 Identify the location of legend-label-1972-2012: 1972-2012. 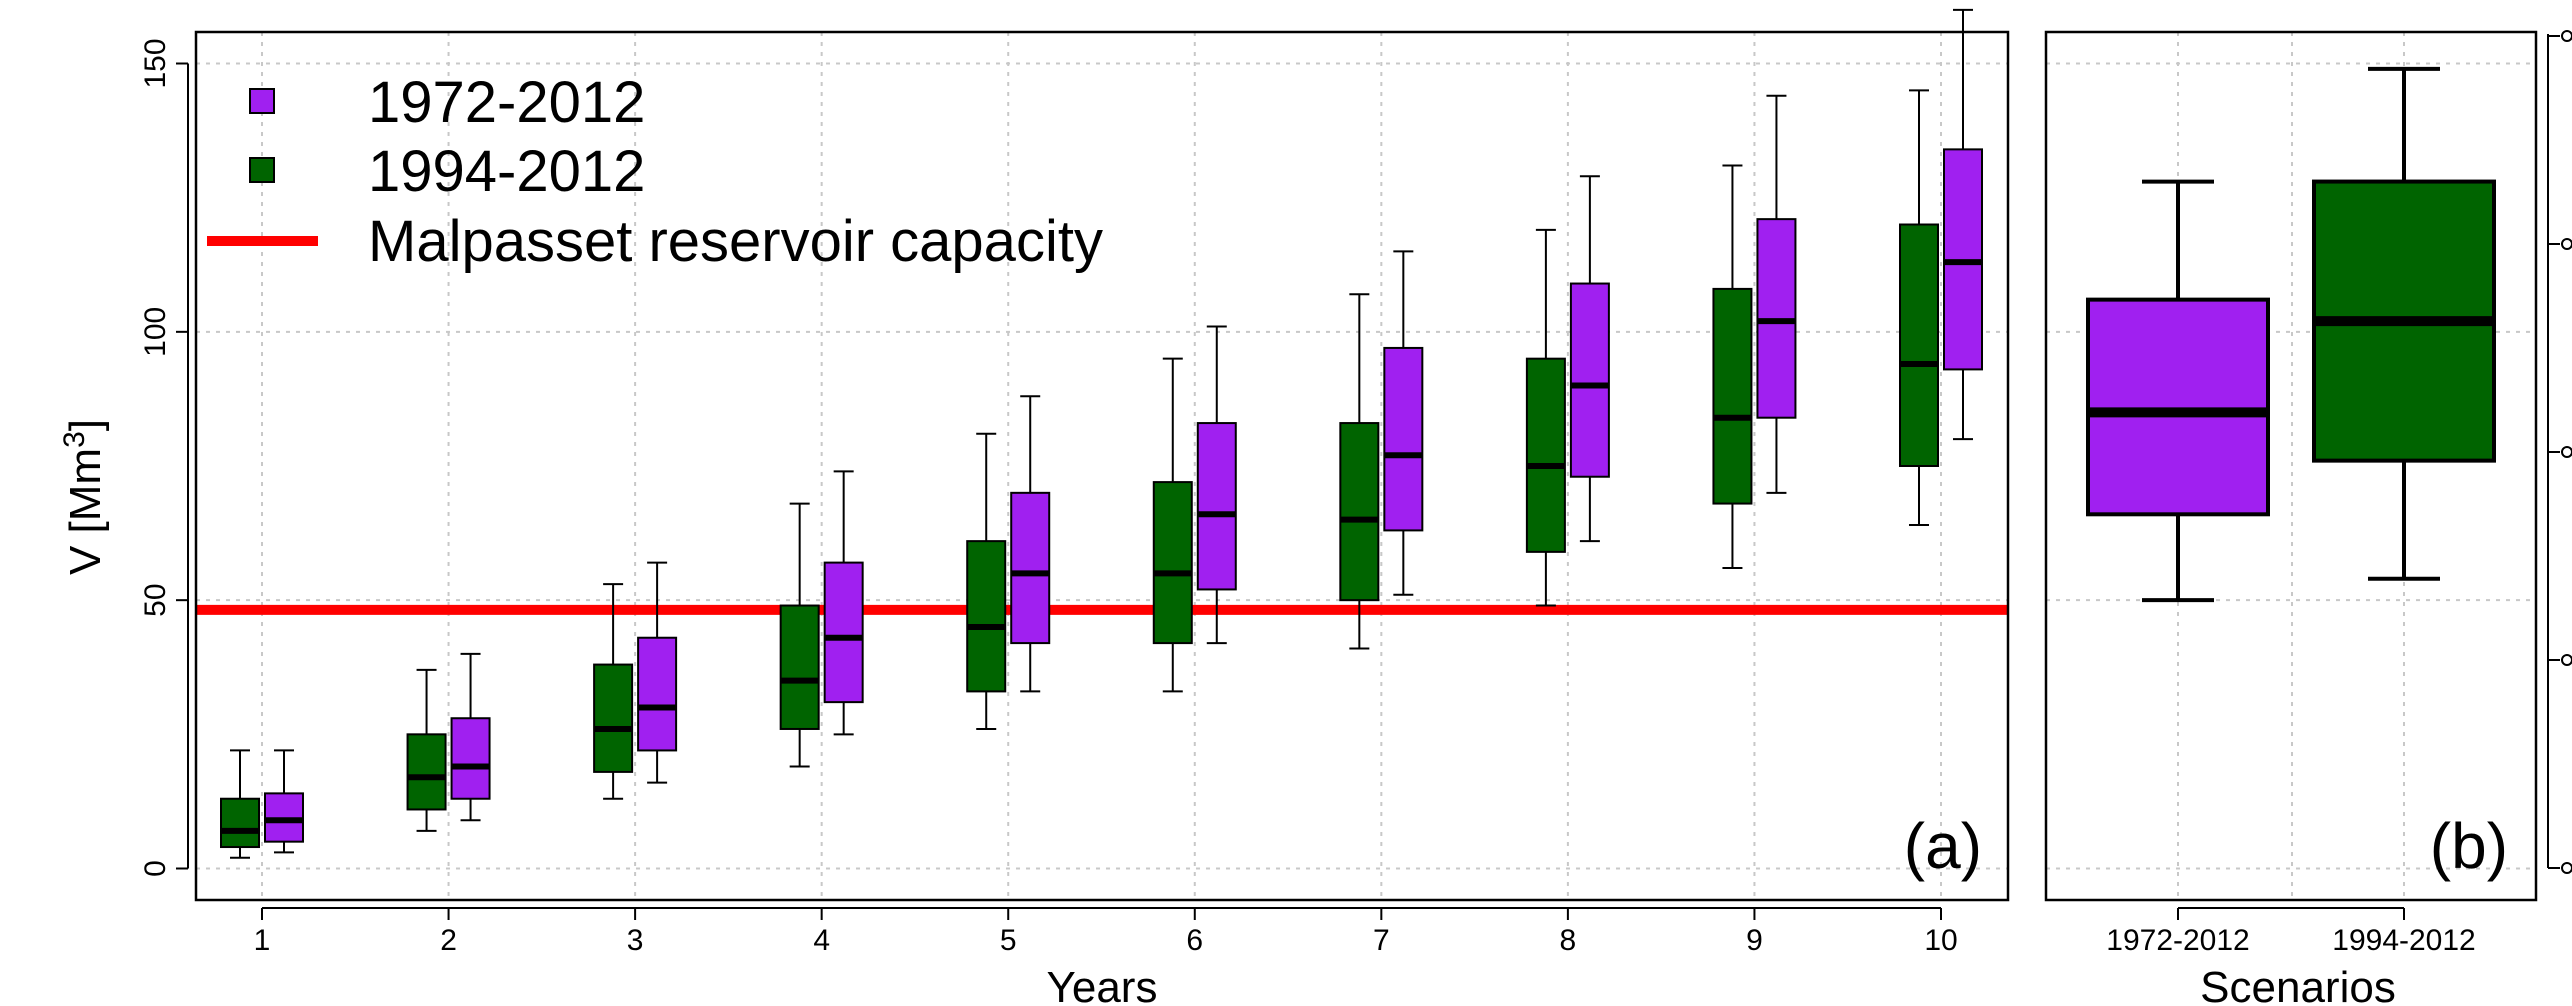
(506, 102).